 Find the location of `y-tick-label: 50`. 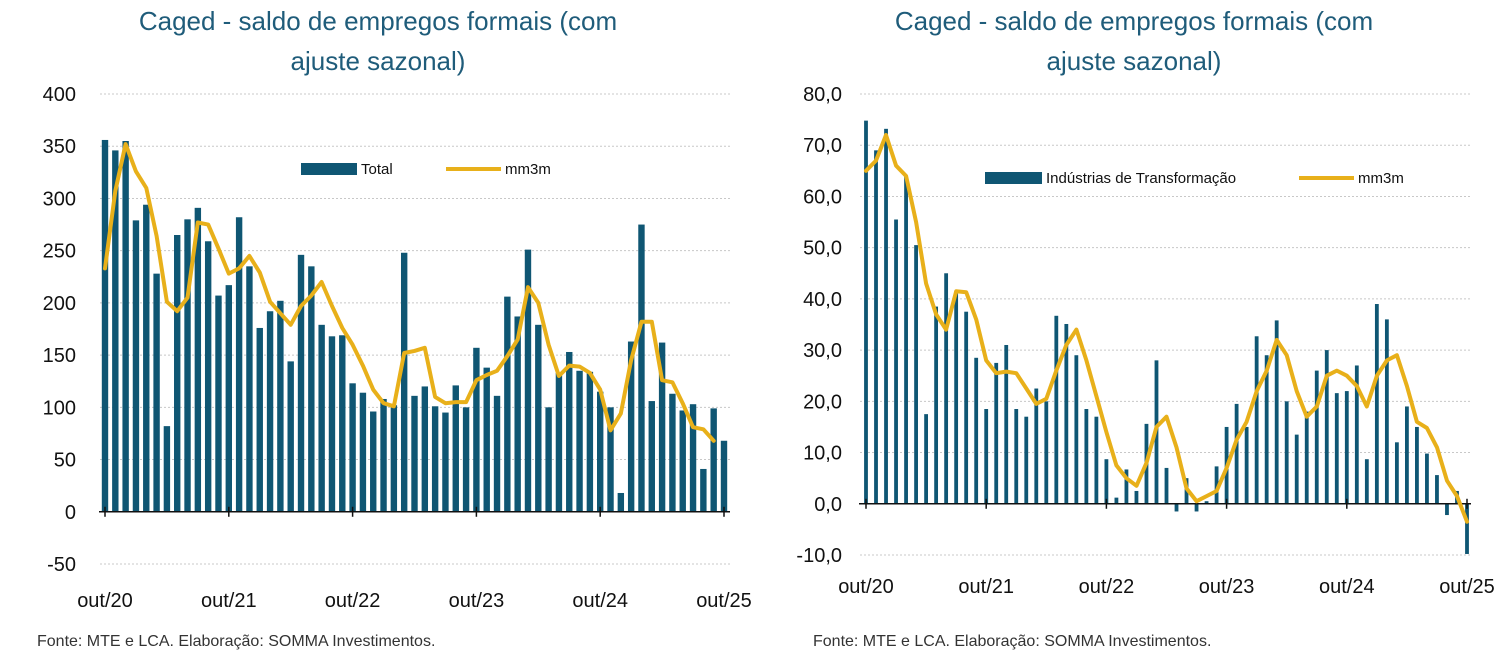

y-tick-label: 50 is located at coordinates (65, 461).